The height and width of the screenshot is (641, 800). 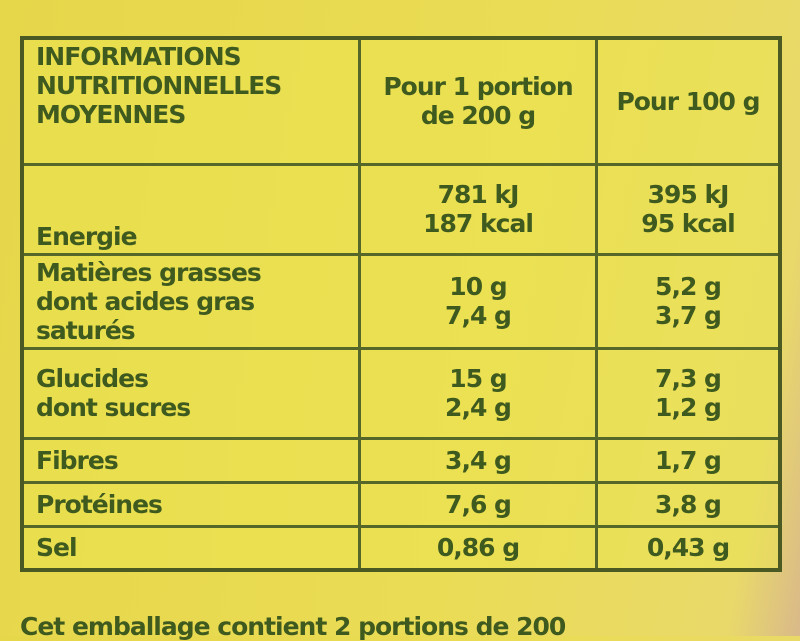 What do you see at coordinates (149, 272) in the screenshot?
I see `label-line: Matières grasses` at bounding box center [149, 272].